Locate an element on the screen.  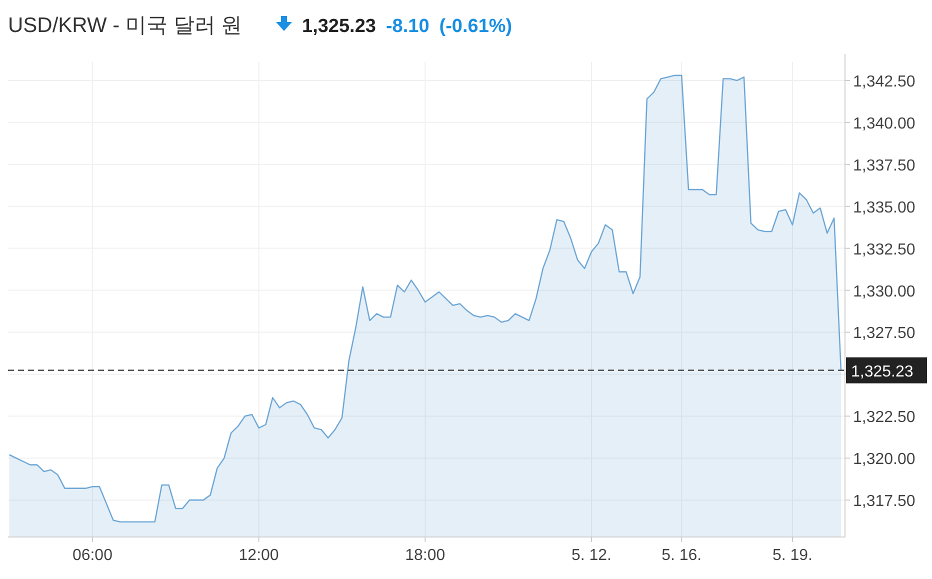
text: -8.10 is located at coordinates (408, 26).